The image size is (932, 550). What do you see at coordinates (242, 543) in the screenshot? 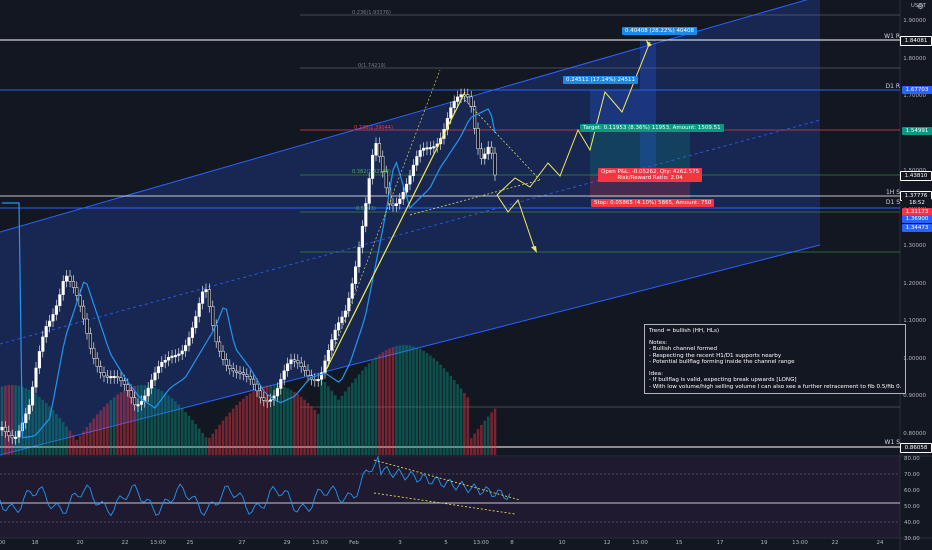
I see `time-tick: 27` at bounding box center [242, 543].